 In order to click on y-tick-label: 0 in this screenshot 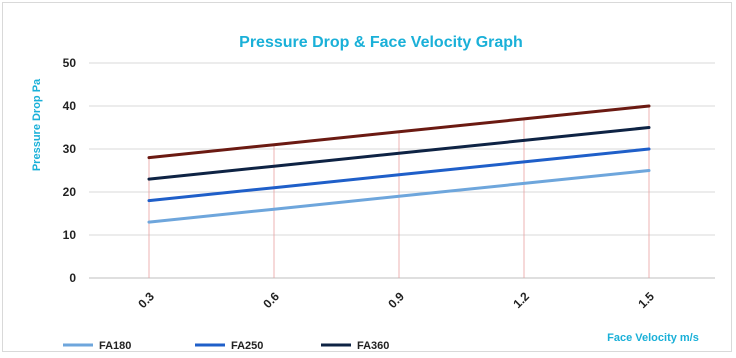, I will do `click(72, 278)`.